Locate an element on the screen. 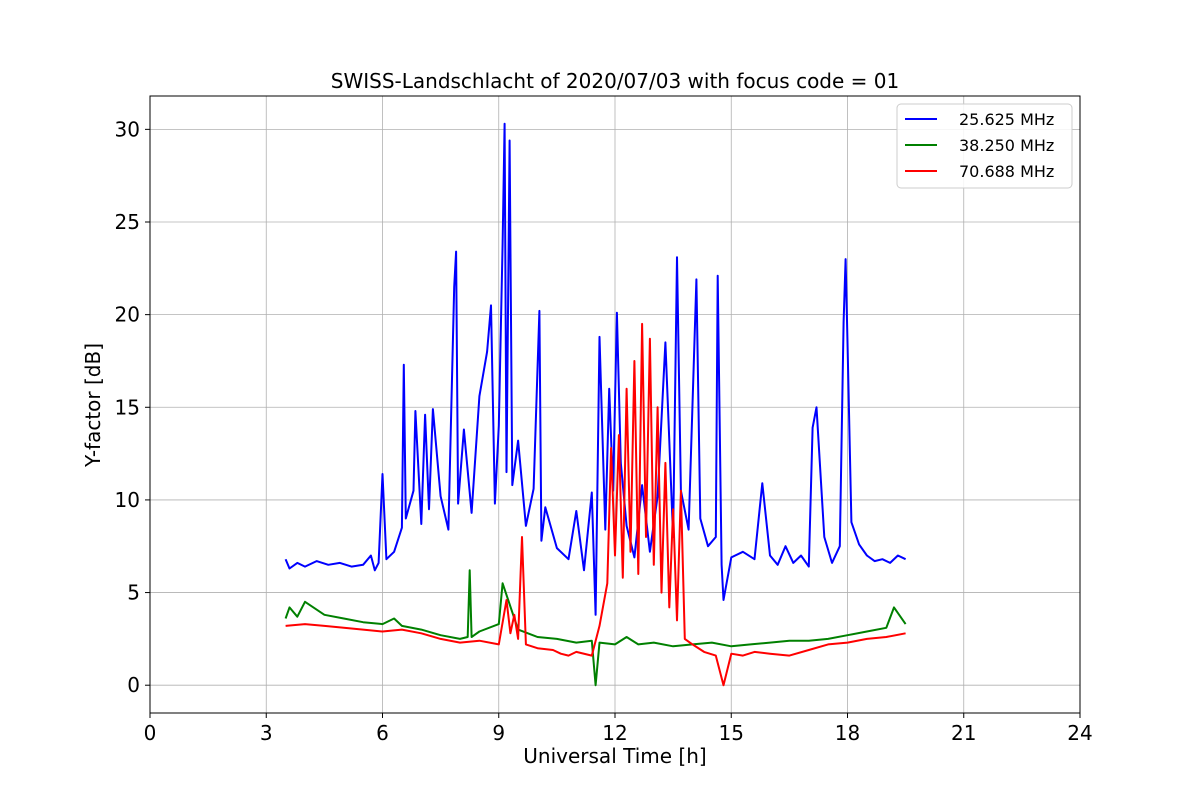 This screenshot has width=1200, height=800. y-axis-ticks: 0 5 10 15 20 25 30 is located at coordinates (132, 407).